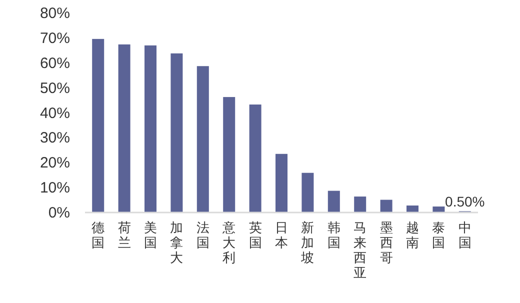 The width and height of the screenshot is (520, 303). I want to click on y-tick-label: 20%, so click(55, 163).